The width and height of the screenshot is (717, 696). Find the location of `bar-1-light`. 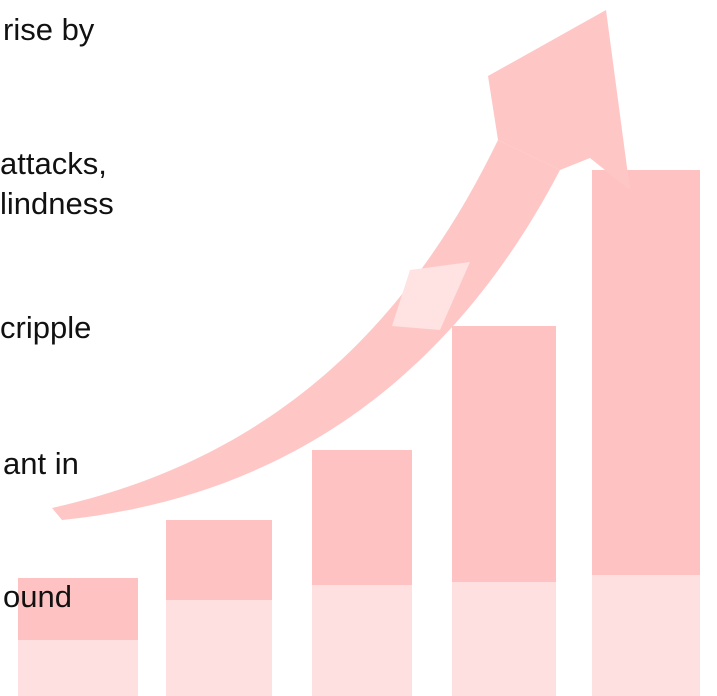

bar-1-light is located at coordinates (78, 668).